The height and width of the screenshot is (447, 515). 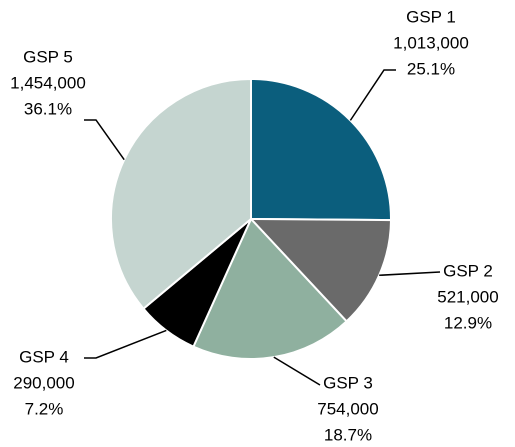 I want to click on value-label: 754,000, so click(x=347, y=408).